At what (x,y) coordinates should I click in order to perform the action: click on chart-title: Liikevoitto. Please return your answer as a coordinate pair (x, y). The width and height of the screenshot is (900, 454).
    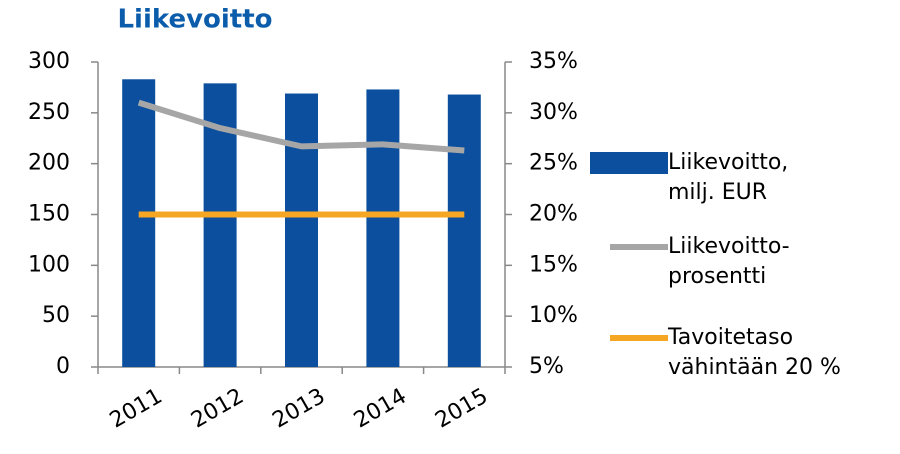
    Looking at the image, I should click on (194, 20).